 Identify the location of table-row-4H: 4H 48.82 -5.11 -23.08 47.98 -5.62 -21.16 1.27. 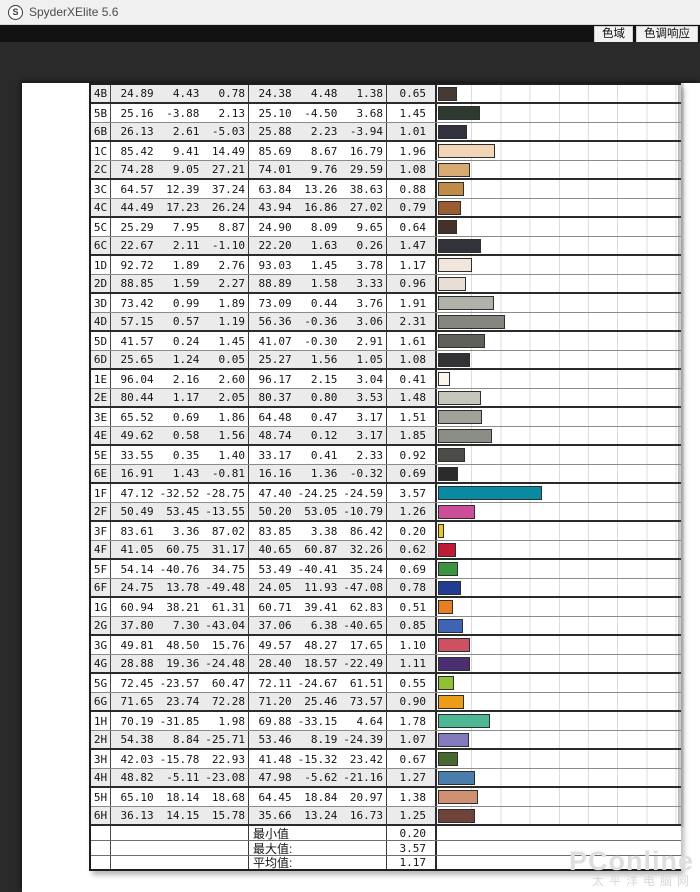
(386, 778).